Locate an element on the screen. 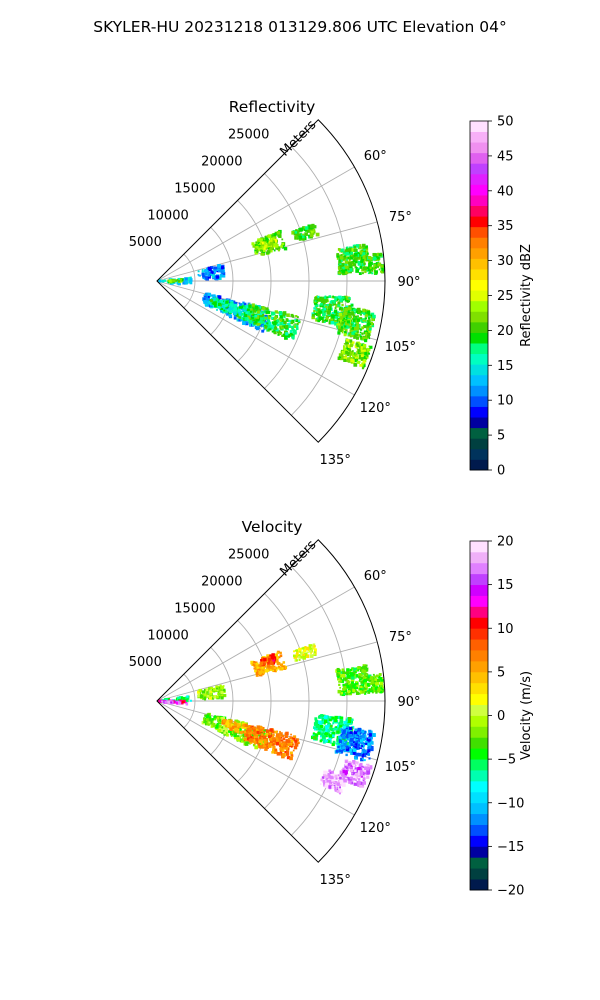 The image size is (600, 1000). echo-region is located at coordinates (212, 692).